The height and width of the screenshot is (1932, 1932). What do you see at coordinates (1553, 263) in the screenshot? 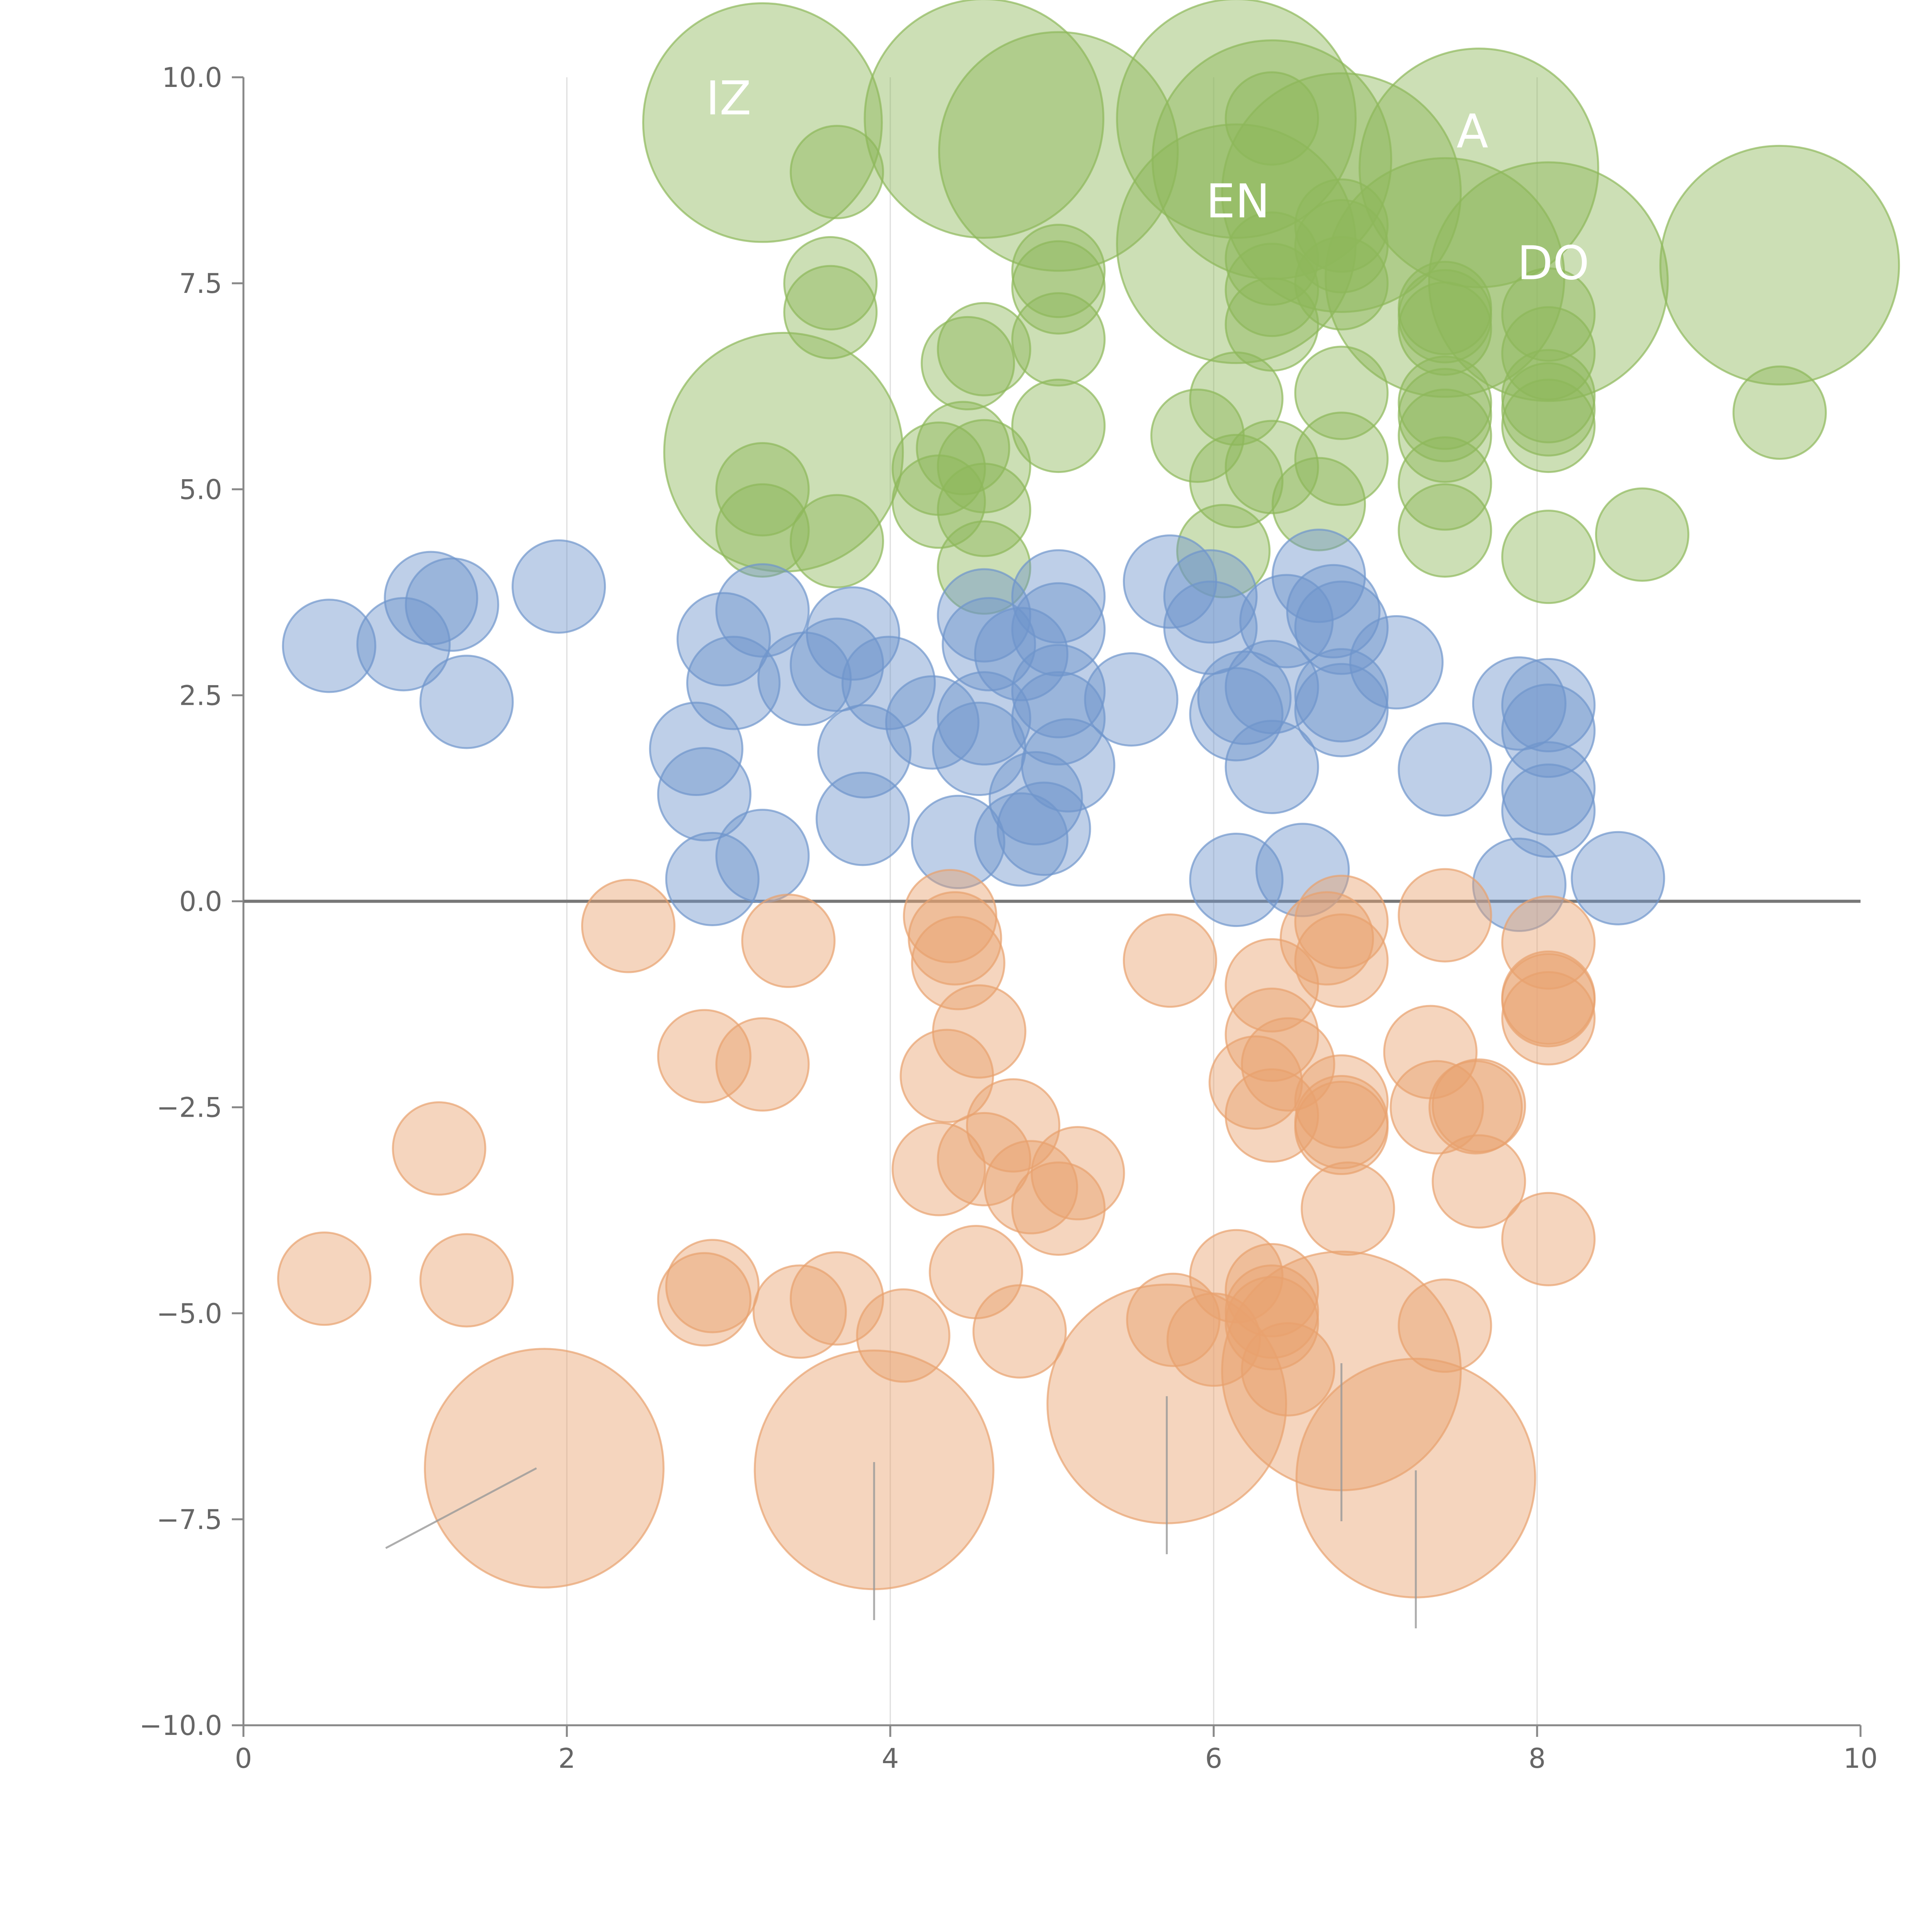
I see `annotation-label: DO` at bounding box center [1553, 263].